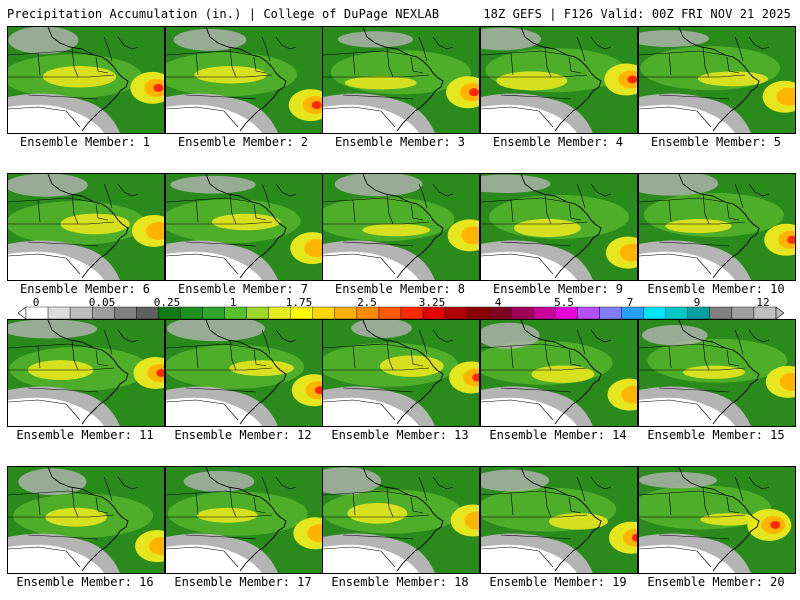 This screenshot has width=800, height=600. Describe the element at coordinates (85, 142) in the screenshot. I see `ensemble-member-label: Ensemble Member: 1` at that location.